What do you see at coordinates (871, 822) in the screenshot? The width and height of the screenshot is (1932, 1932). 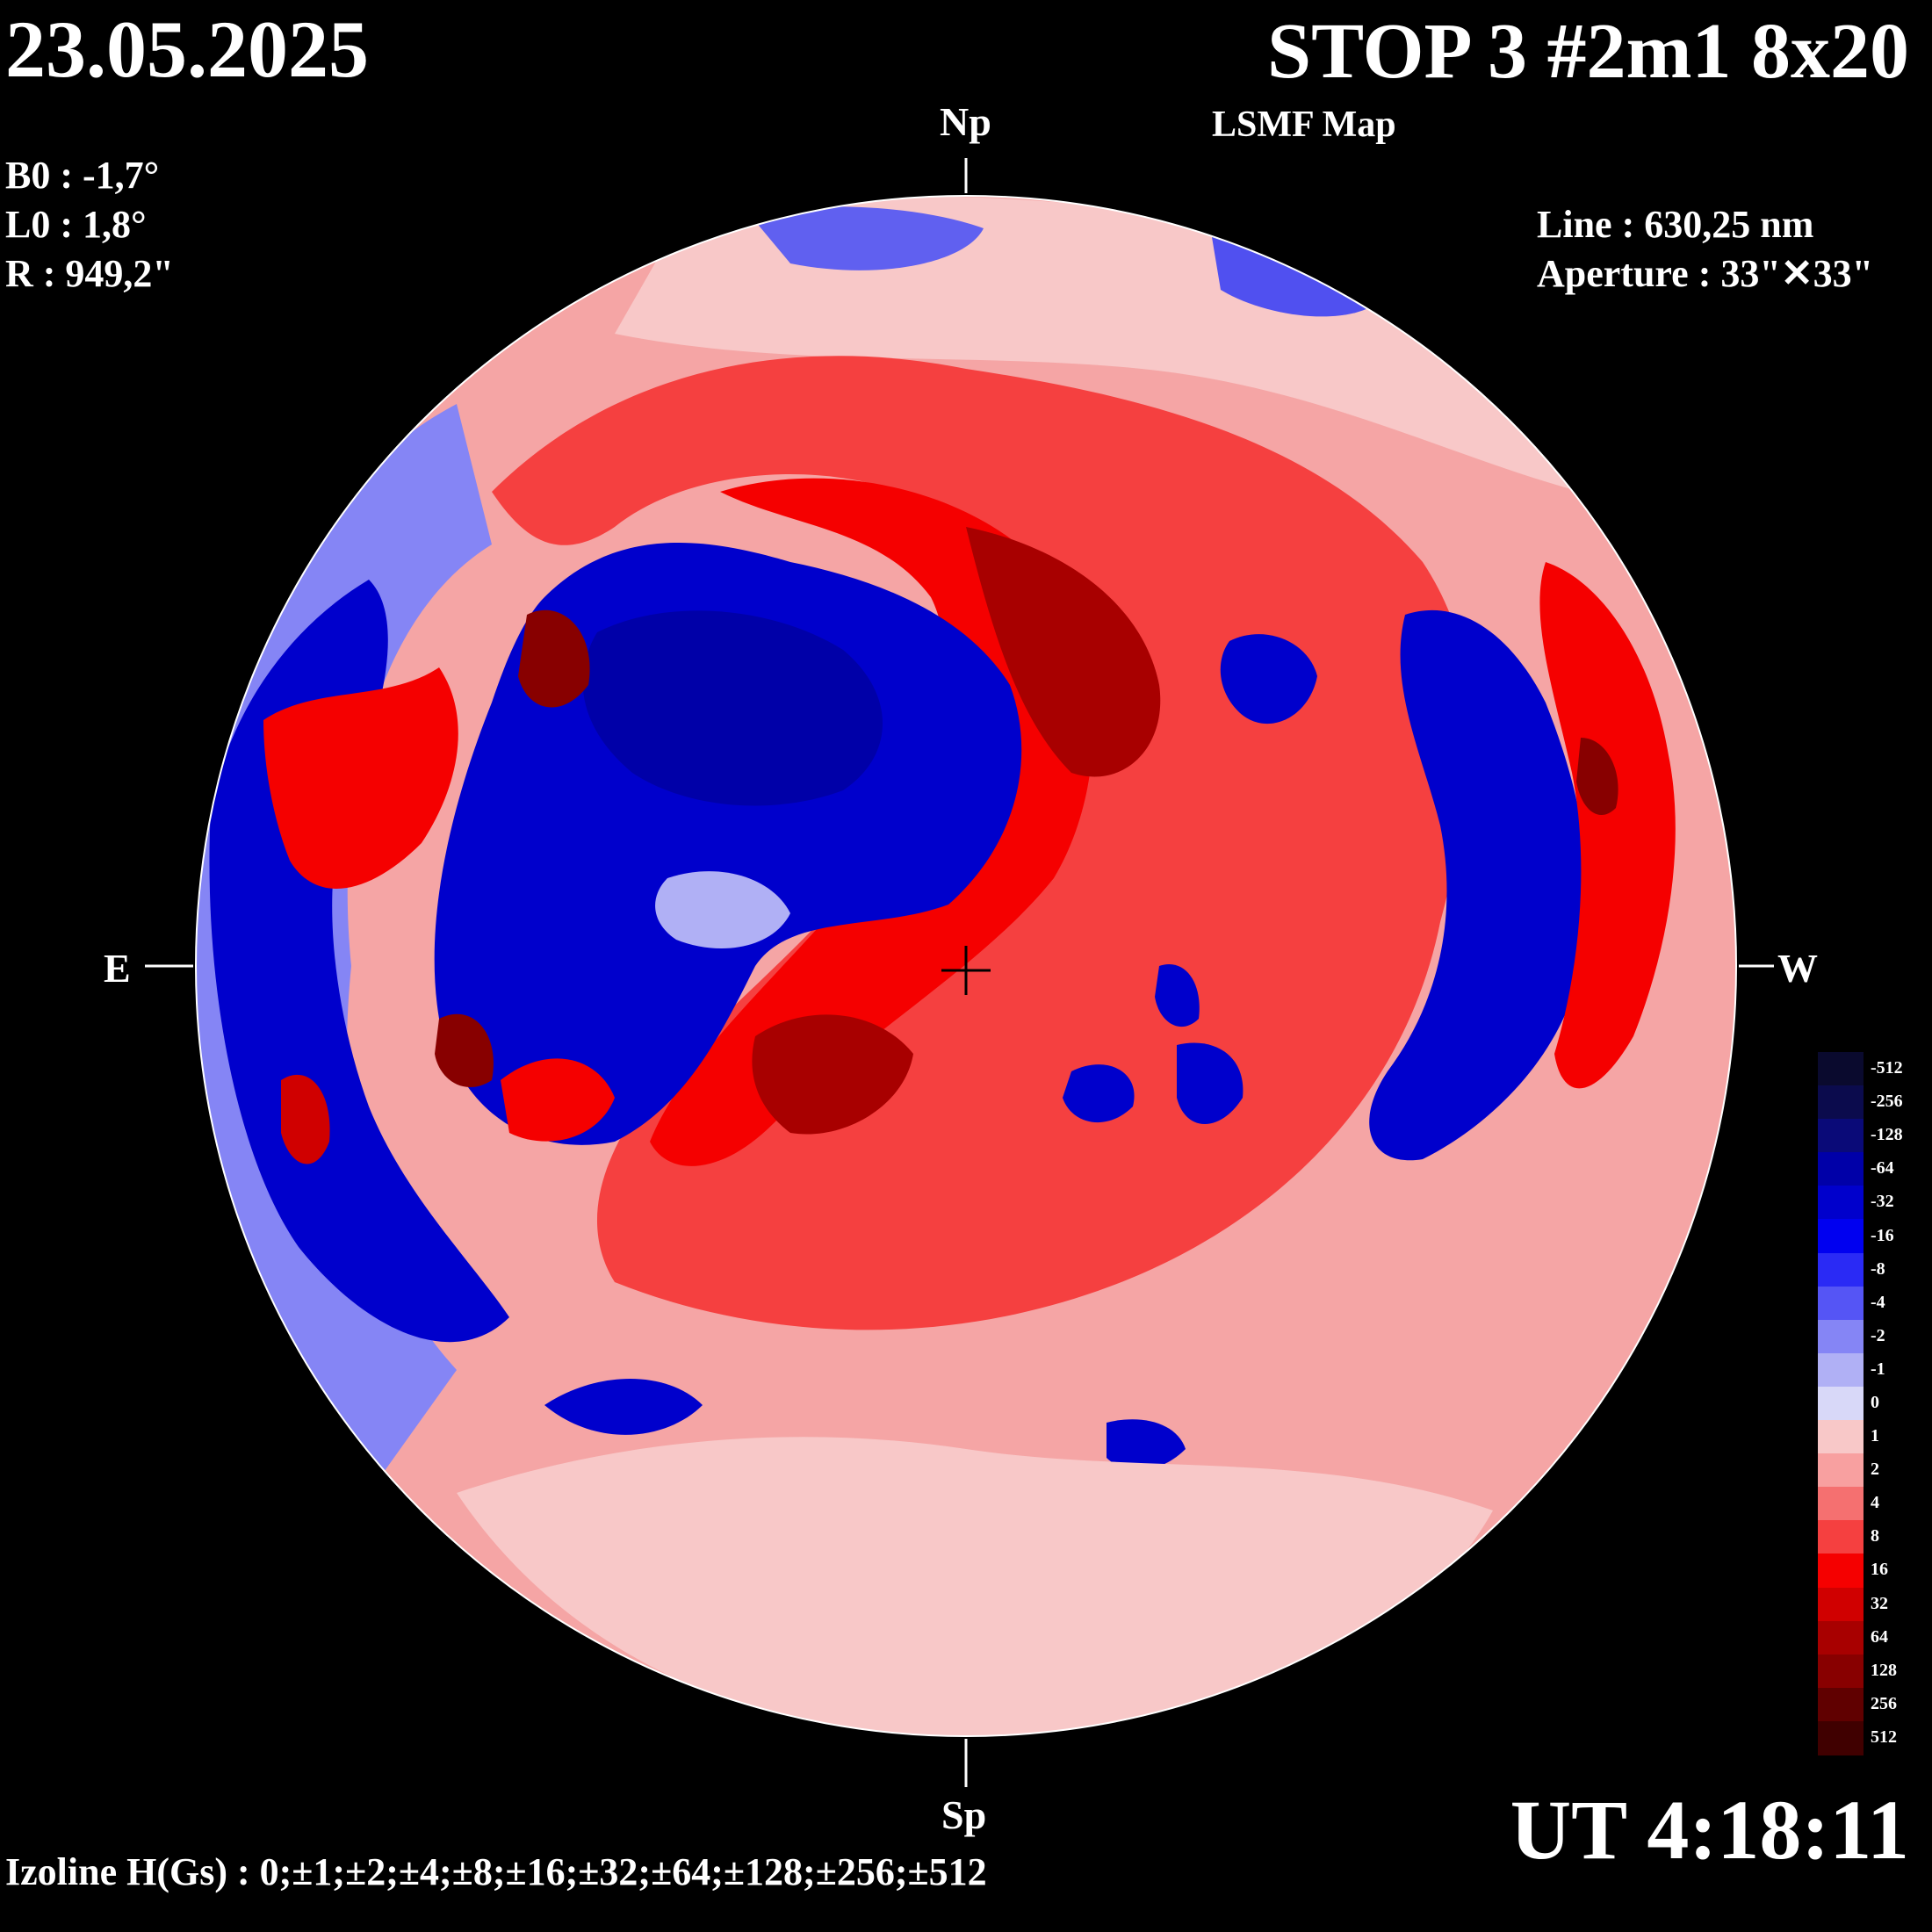 I see `positive-field-core` at bounding box center [871, 822].